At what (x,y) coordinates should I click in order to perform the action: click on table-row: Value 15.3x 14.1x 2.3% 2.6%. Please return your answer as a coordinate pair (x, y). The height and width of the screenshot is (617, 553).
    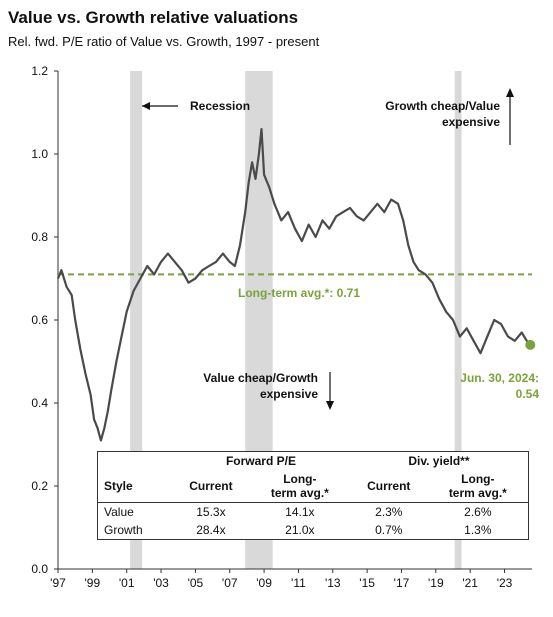
    Looking at the image, I should click on (313, 511).